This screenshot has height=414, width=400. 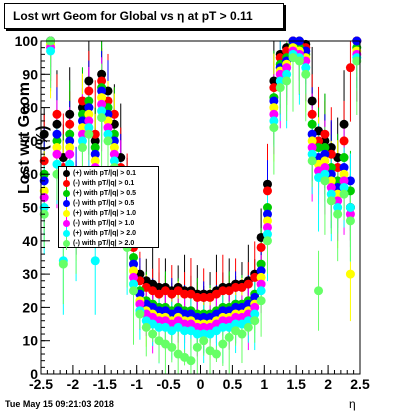 I want to click on x-tick-label: -2.5, so click(x=41, y=384).